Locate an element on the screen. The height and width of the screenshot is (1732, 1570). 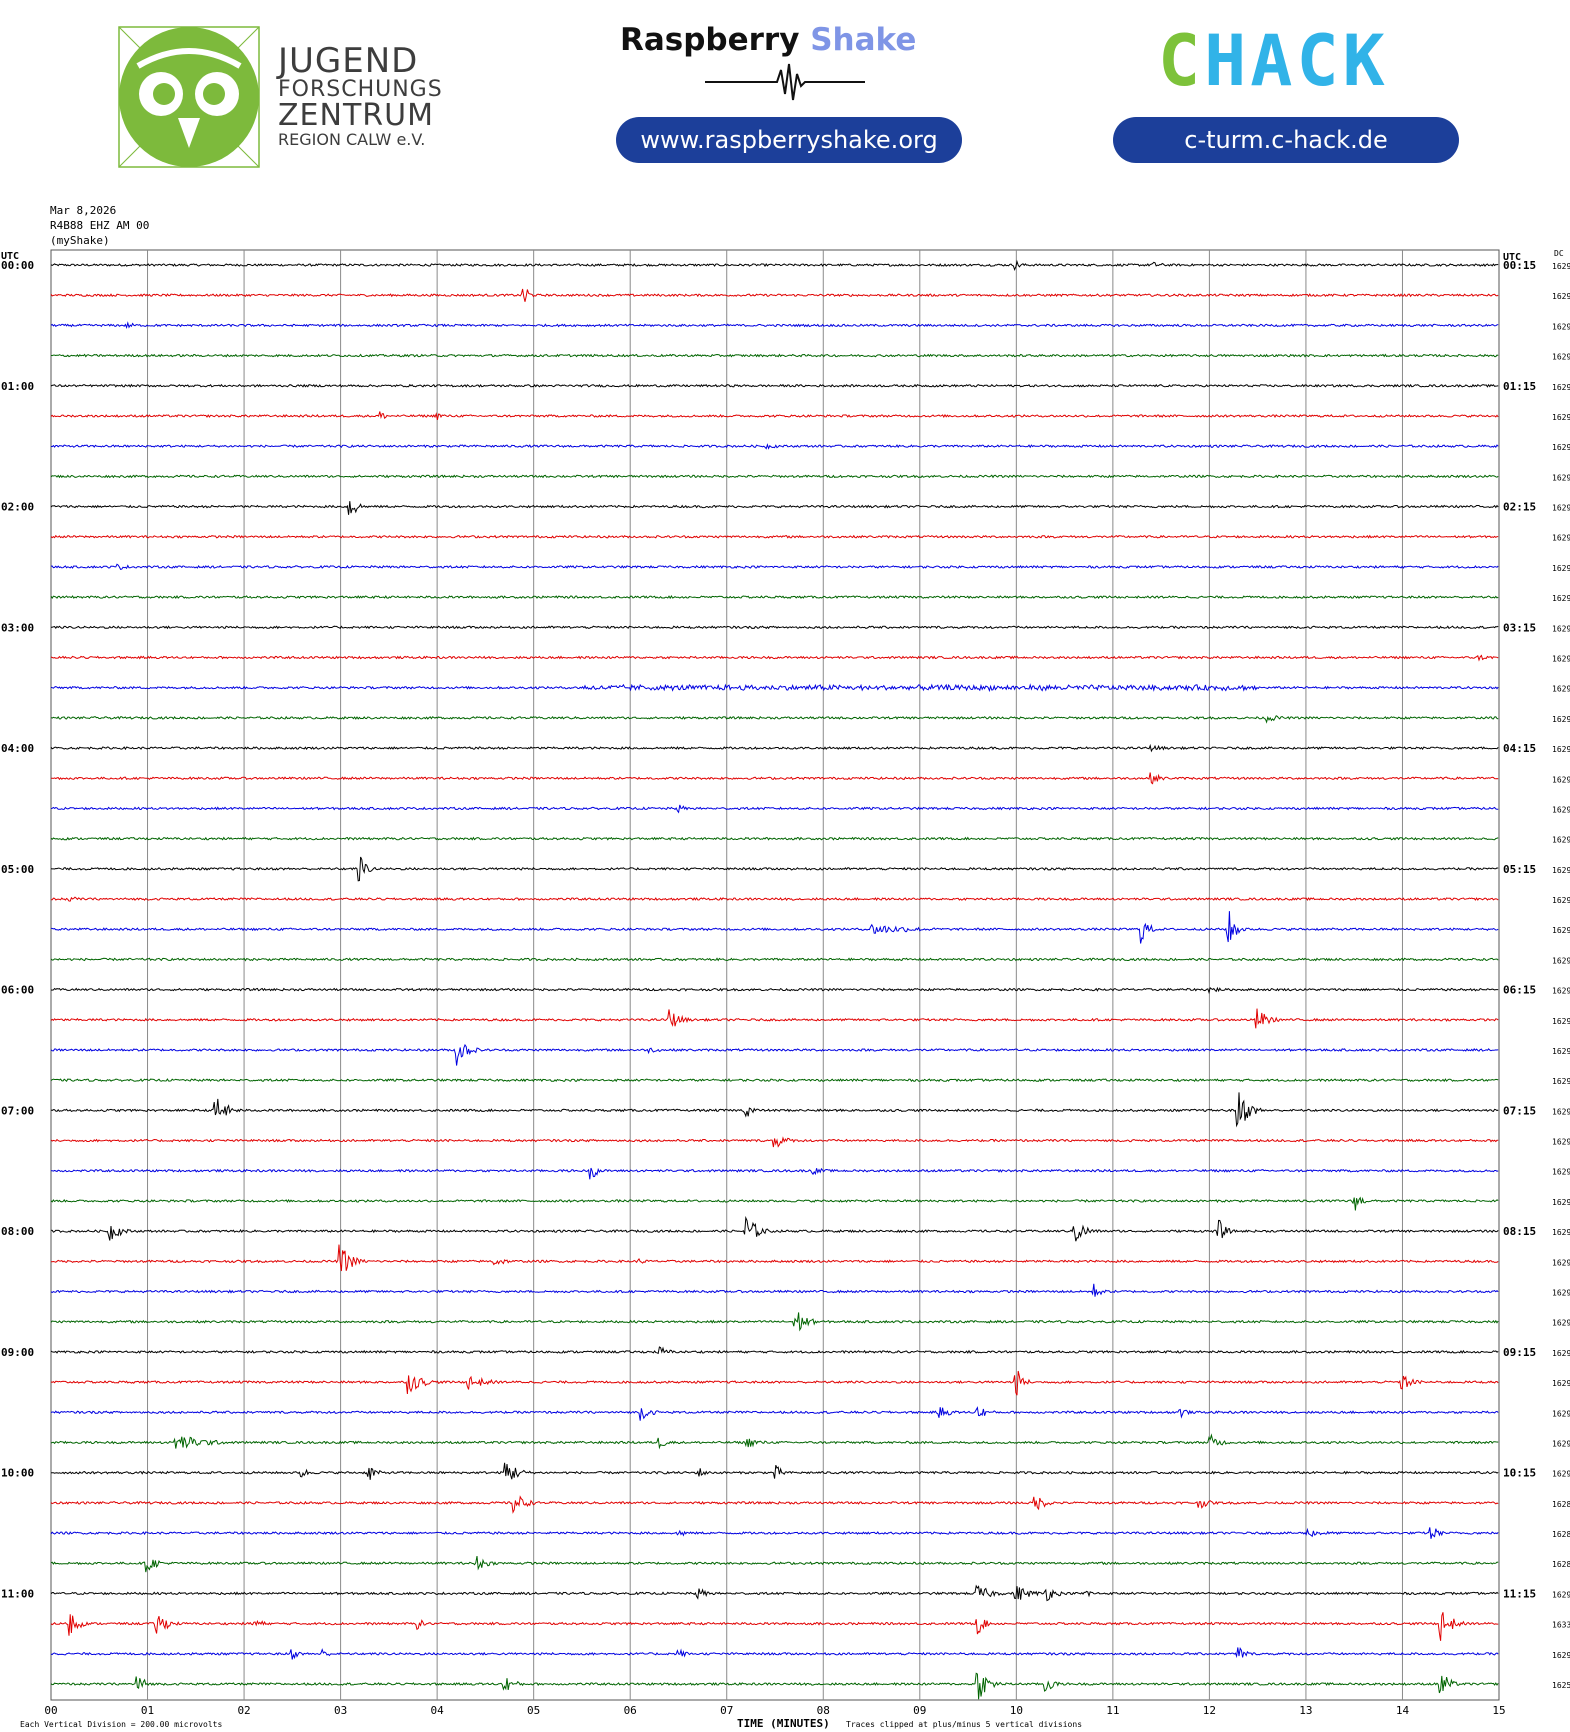
chack-url: c-turm.c-hack.de is located at coordinates (1286, 140).